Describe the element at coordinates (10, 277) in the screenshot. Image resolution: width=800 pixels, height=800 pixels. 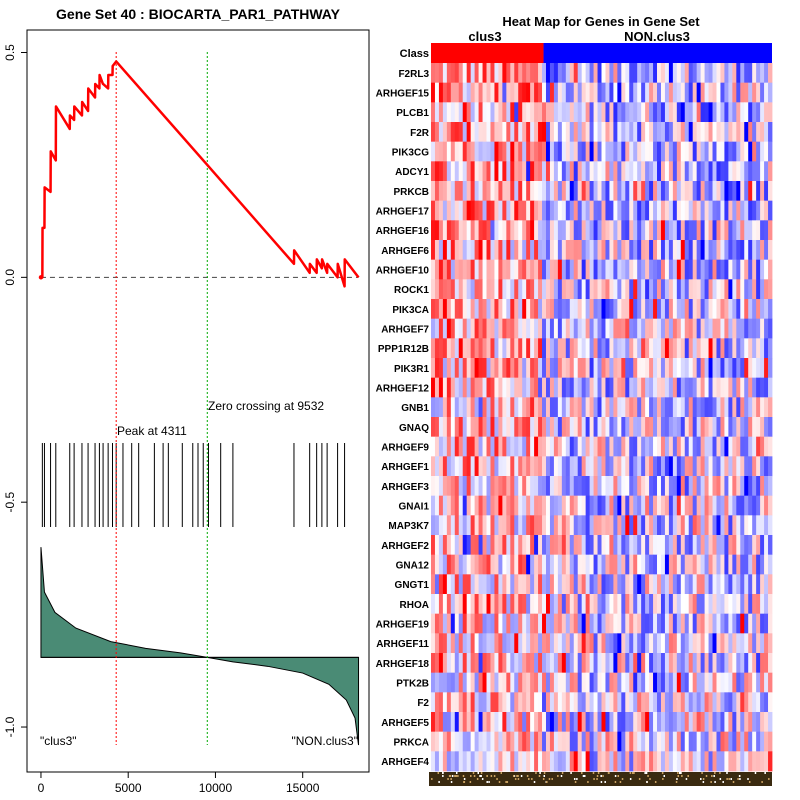
I see `y-tick-label-1: 0.0` at that location.